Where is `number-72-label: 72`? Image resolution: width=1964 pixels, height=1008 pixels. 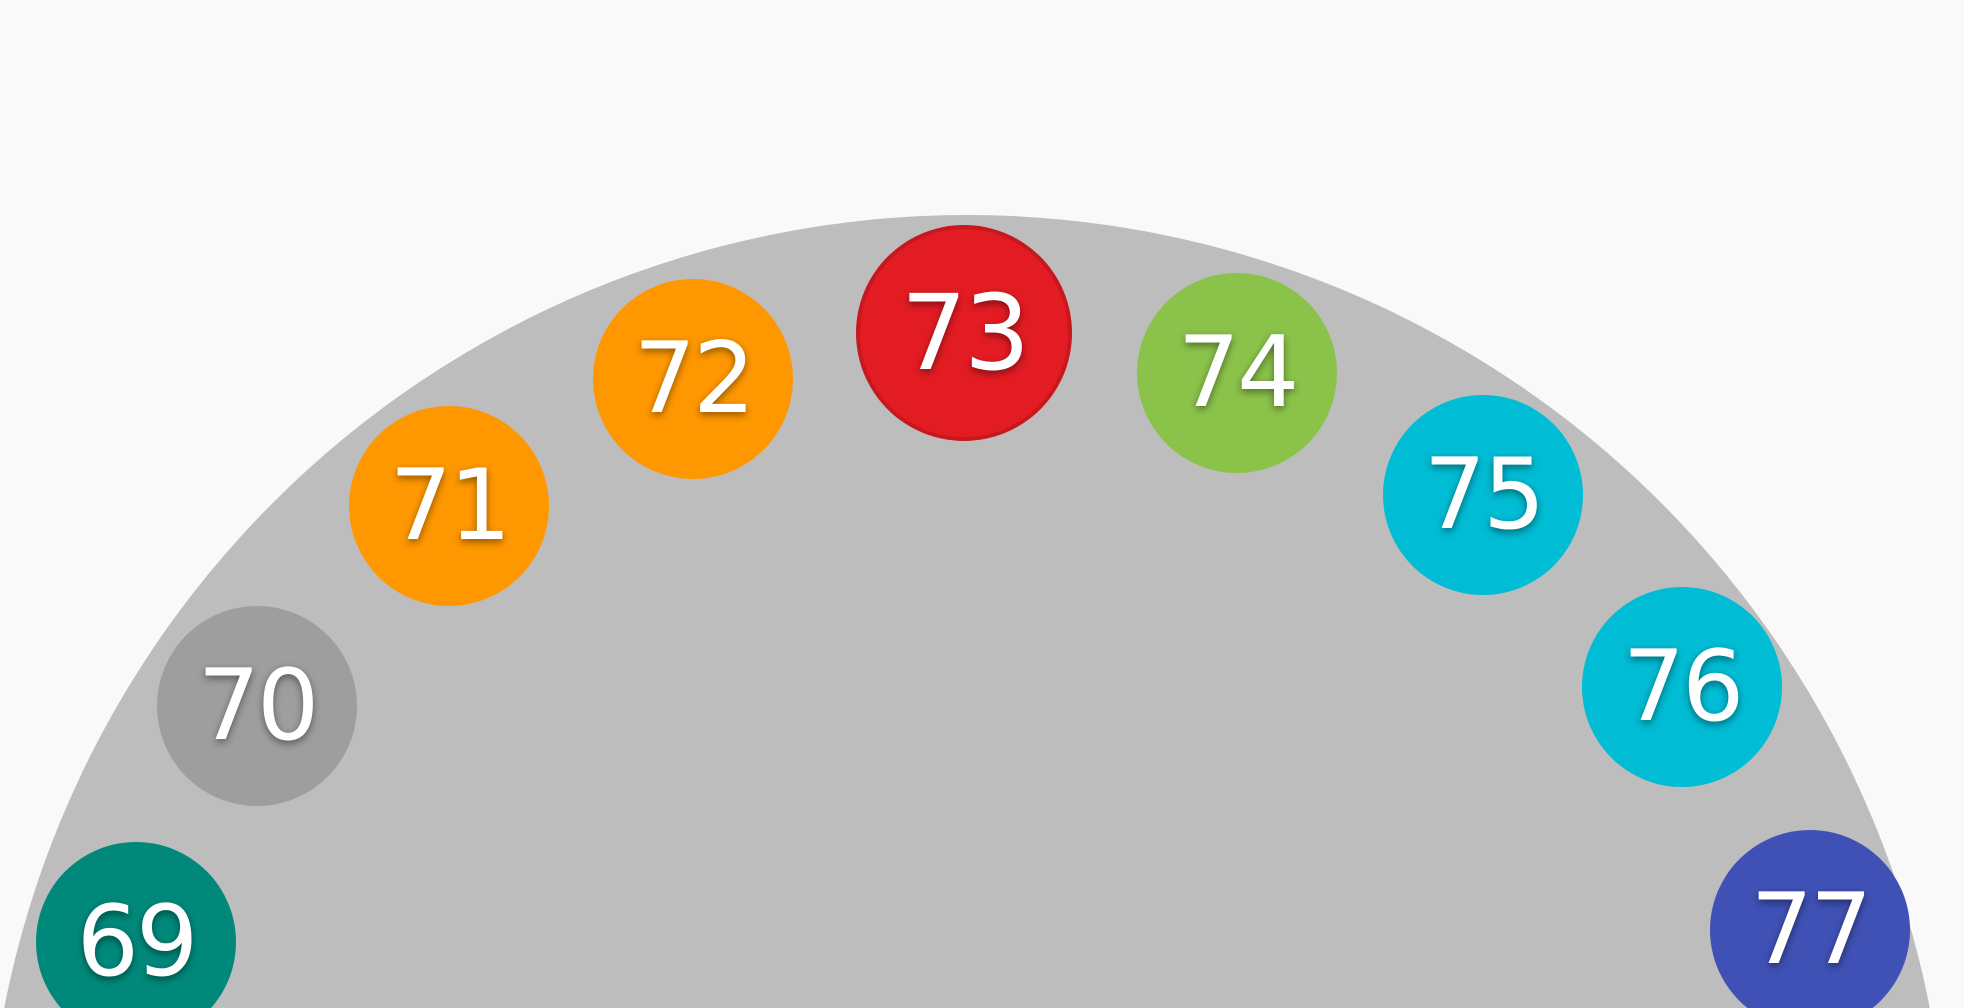
number-72-label: 72 is located at coordinates (694, 379).